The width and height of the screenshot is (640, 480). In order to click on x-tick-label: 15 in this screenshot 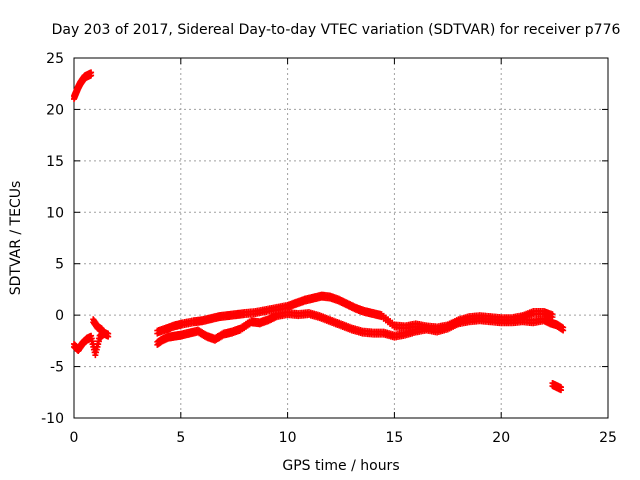, I will do `click(394, 438)`.